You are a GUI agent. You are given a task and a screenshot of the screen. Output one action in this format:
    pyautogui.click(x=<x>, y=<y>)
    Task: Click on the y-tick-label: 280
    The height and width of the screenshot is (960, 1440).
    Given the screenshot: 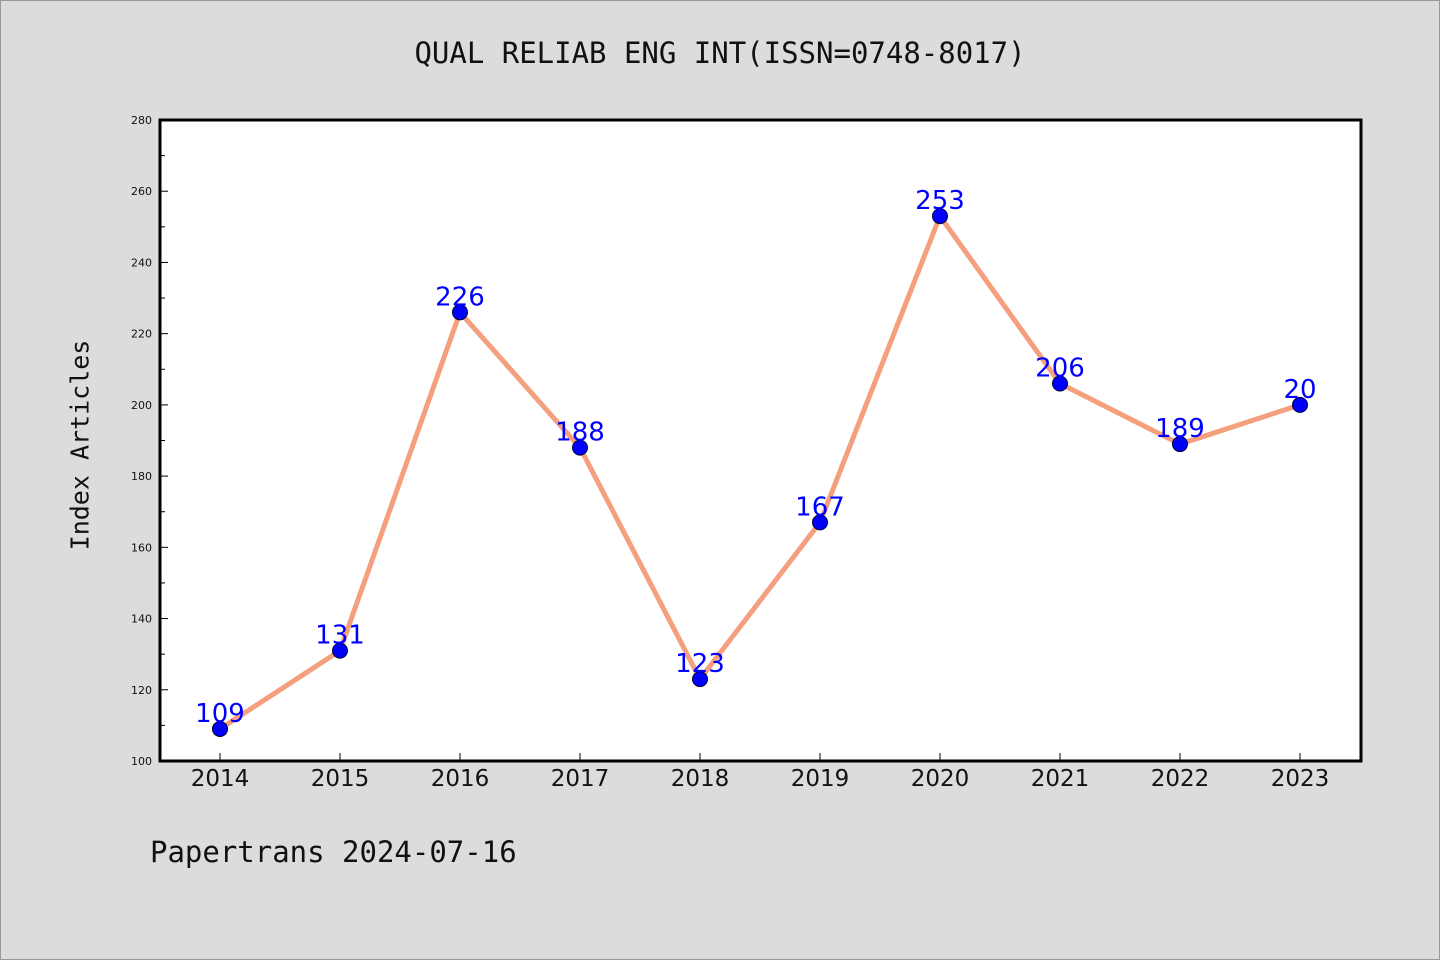 What is the action you would take?
    pyautogui.click(x=141, y=120)
    